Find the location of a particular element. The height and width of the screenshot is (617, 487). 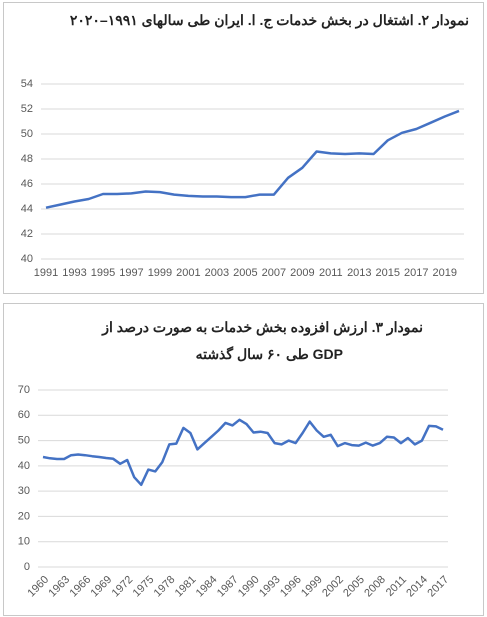

x-tick-label: 2014 is located at coordinates (417, 587).